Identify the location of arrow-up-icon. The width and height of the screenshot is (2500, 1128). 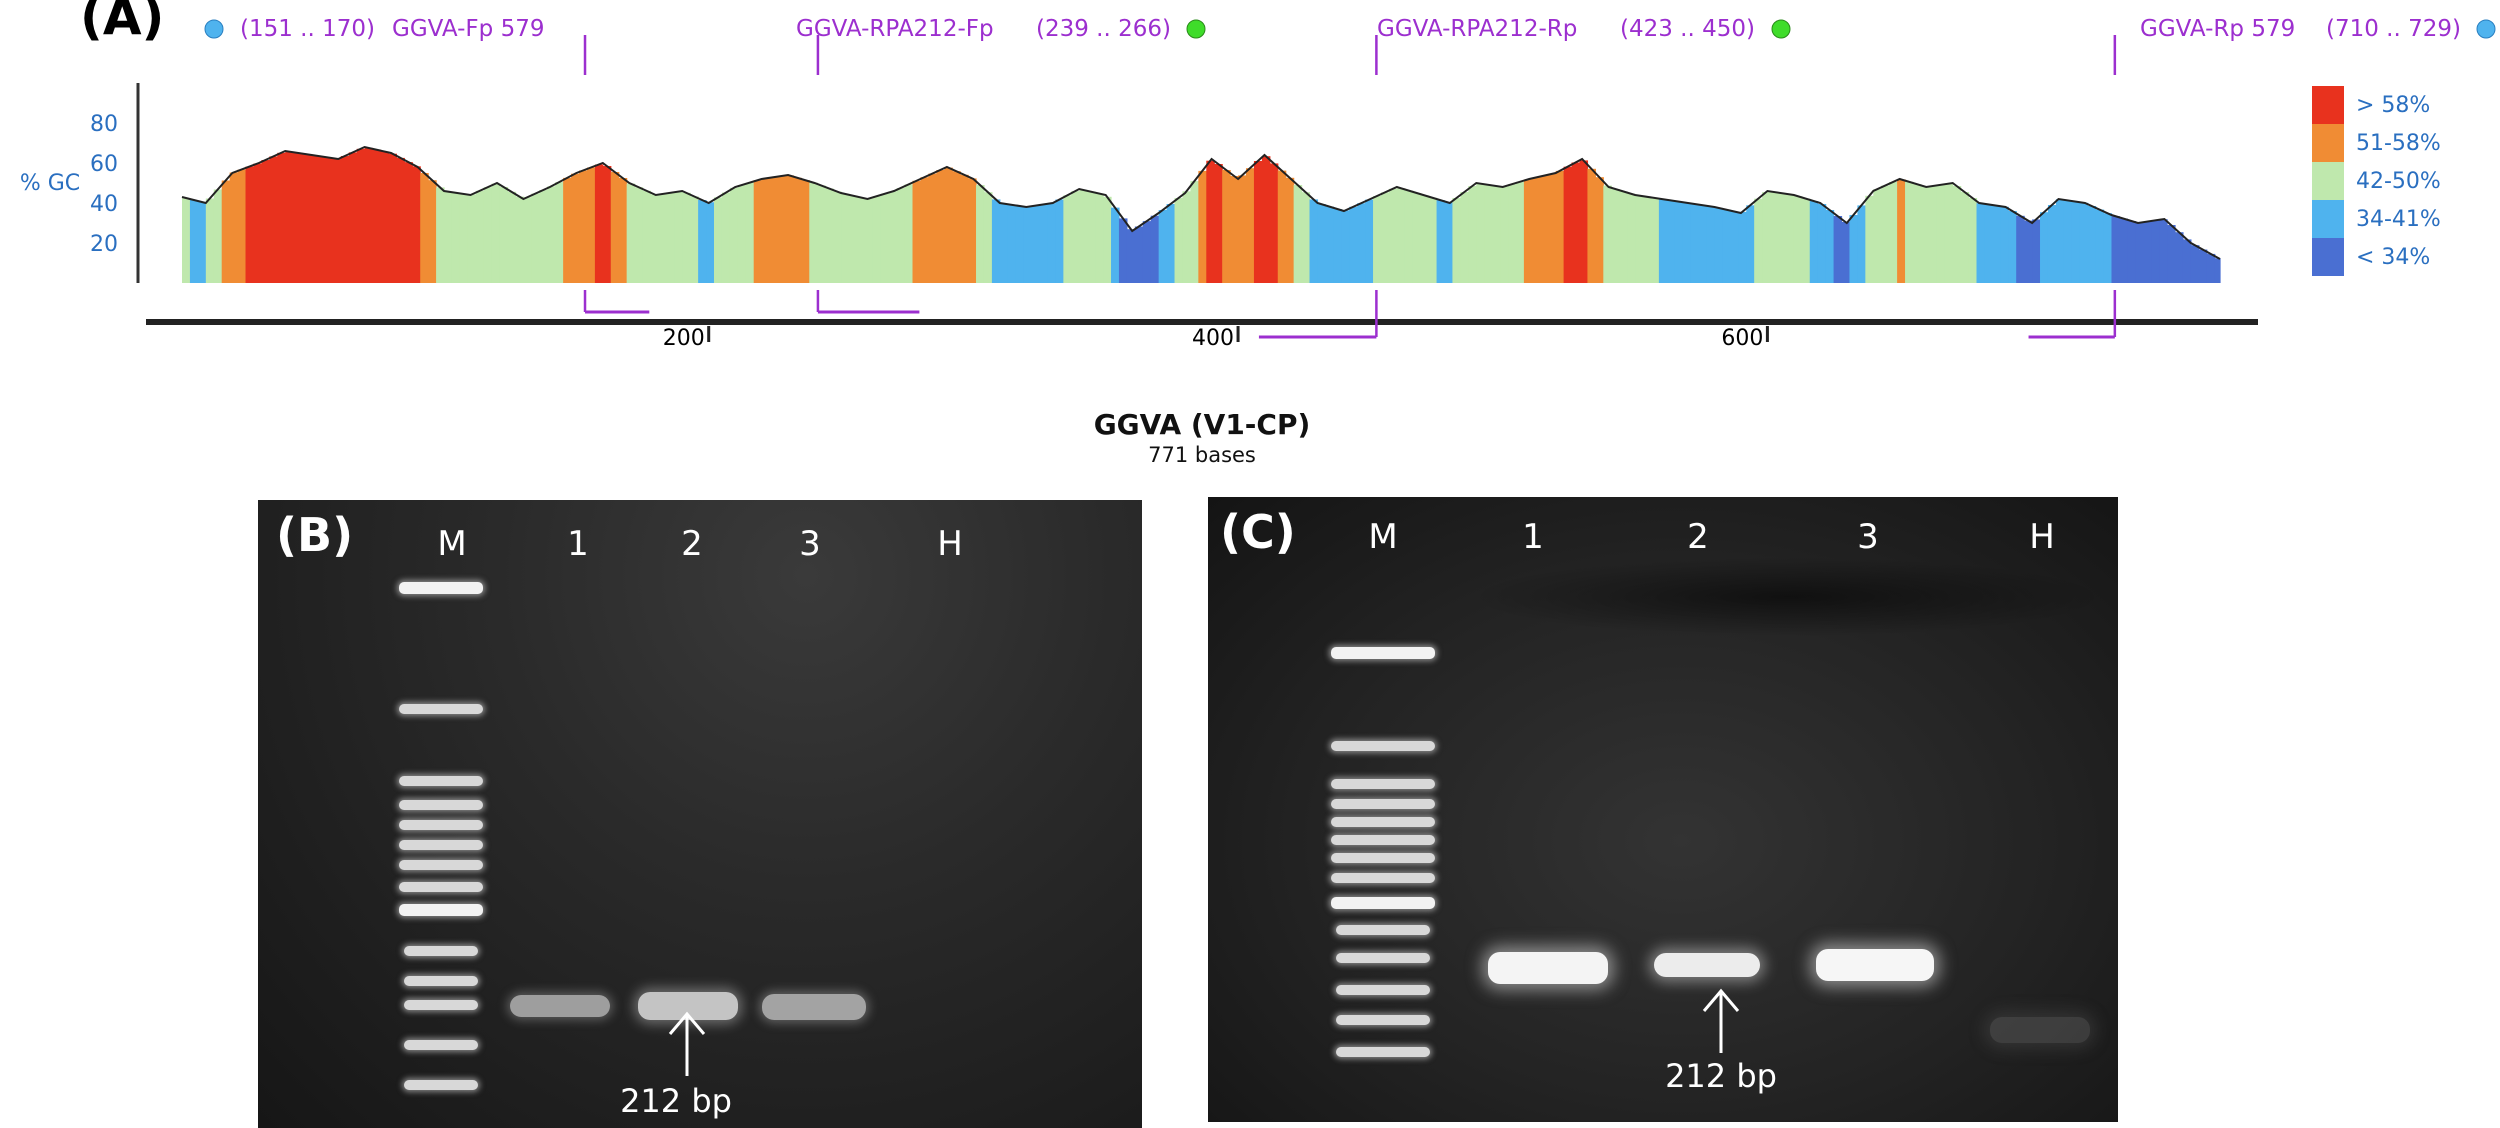
(1721, 1020).